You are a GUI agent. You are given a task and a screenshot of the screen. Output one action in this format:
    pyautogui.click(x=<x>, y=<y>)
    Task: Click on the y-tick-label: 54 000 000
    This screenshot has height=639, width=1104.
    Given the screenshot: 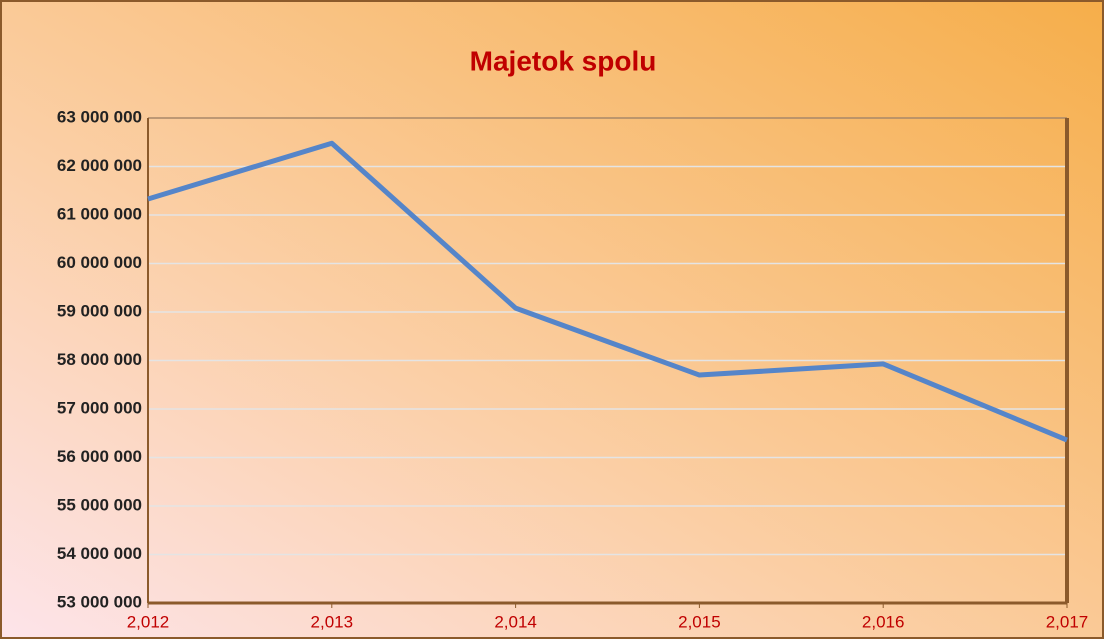 What is the action you would take?
    pyautogui.click(x=99, y=553)
    